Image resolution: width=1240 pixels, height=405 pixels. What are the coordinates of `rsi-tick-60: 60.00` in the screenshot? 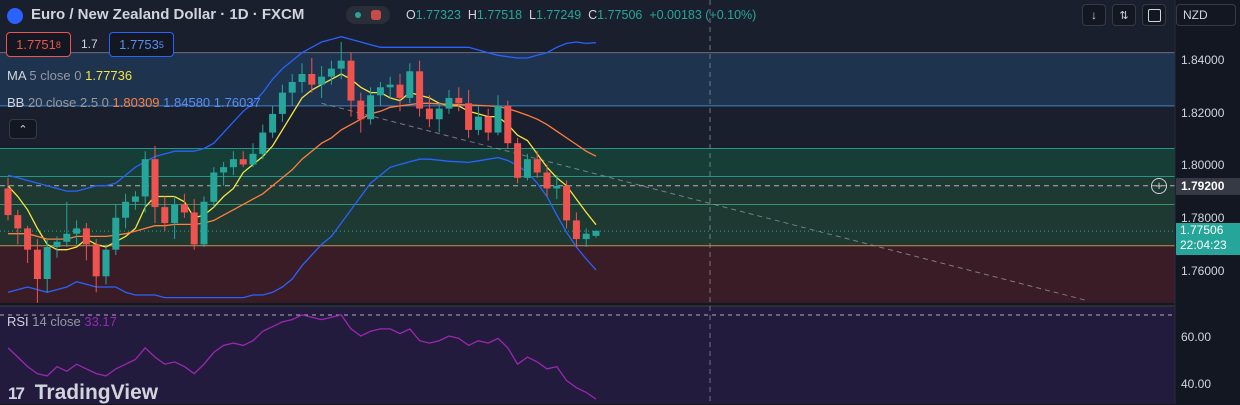 It's located at (1196, 337).